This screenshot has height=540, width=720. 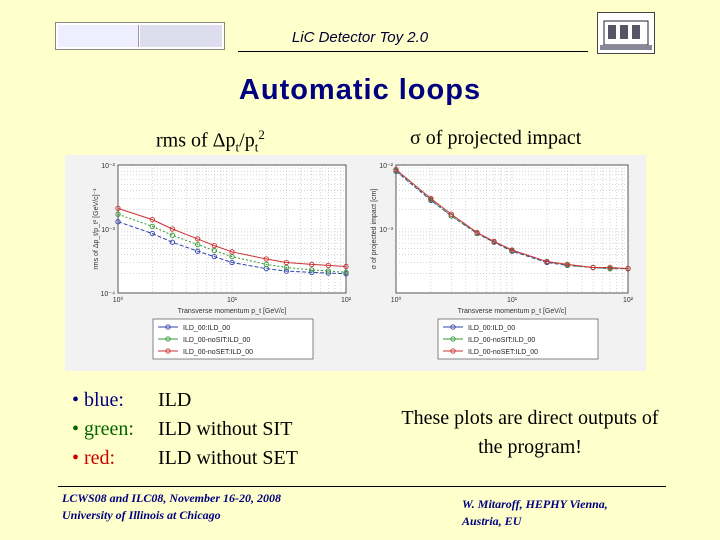 What do you see at coordinates (225, 429) in the screenshot?
I see `bullet-value: ILD without SIT` at bounding box center [225, 429].